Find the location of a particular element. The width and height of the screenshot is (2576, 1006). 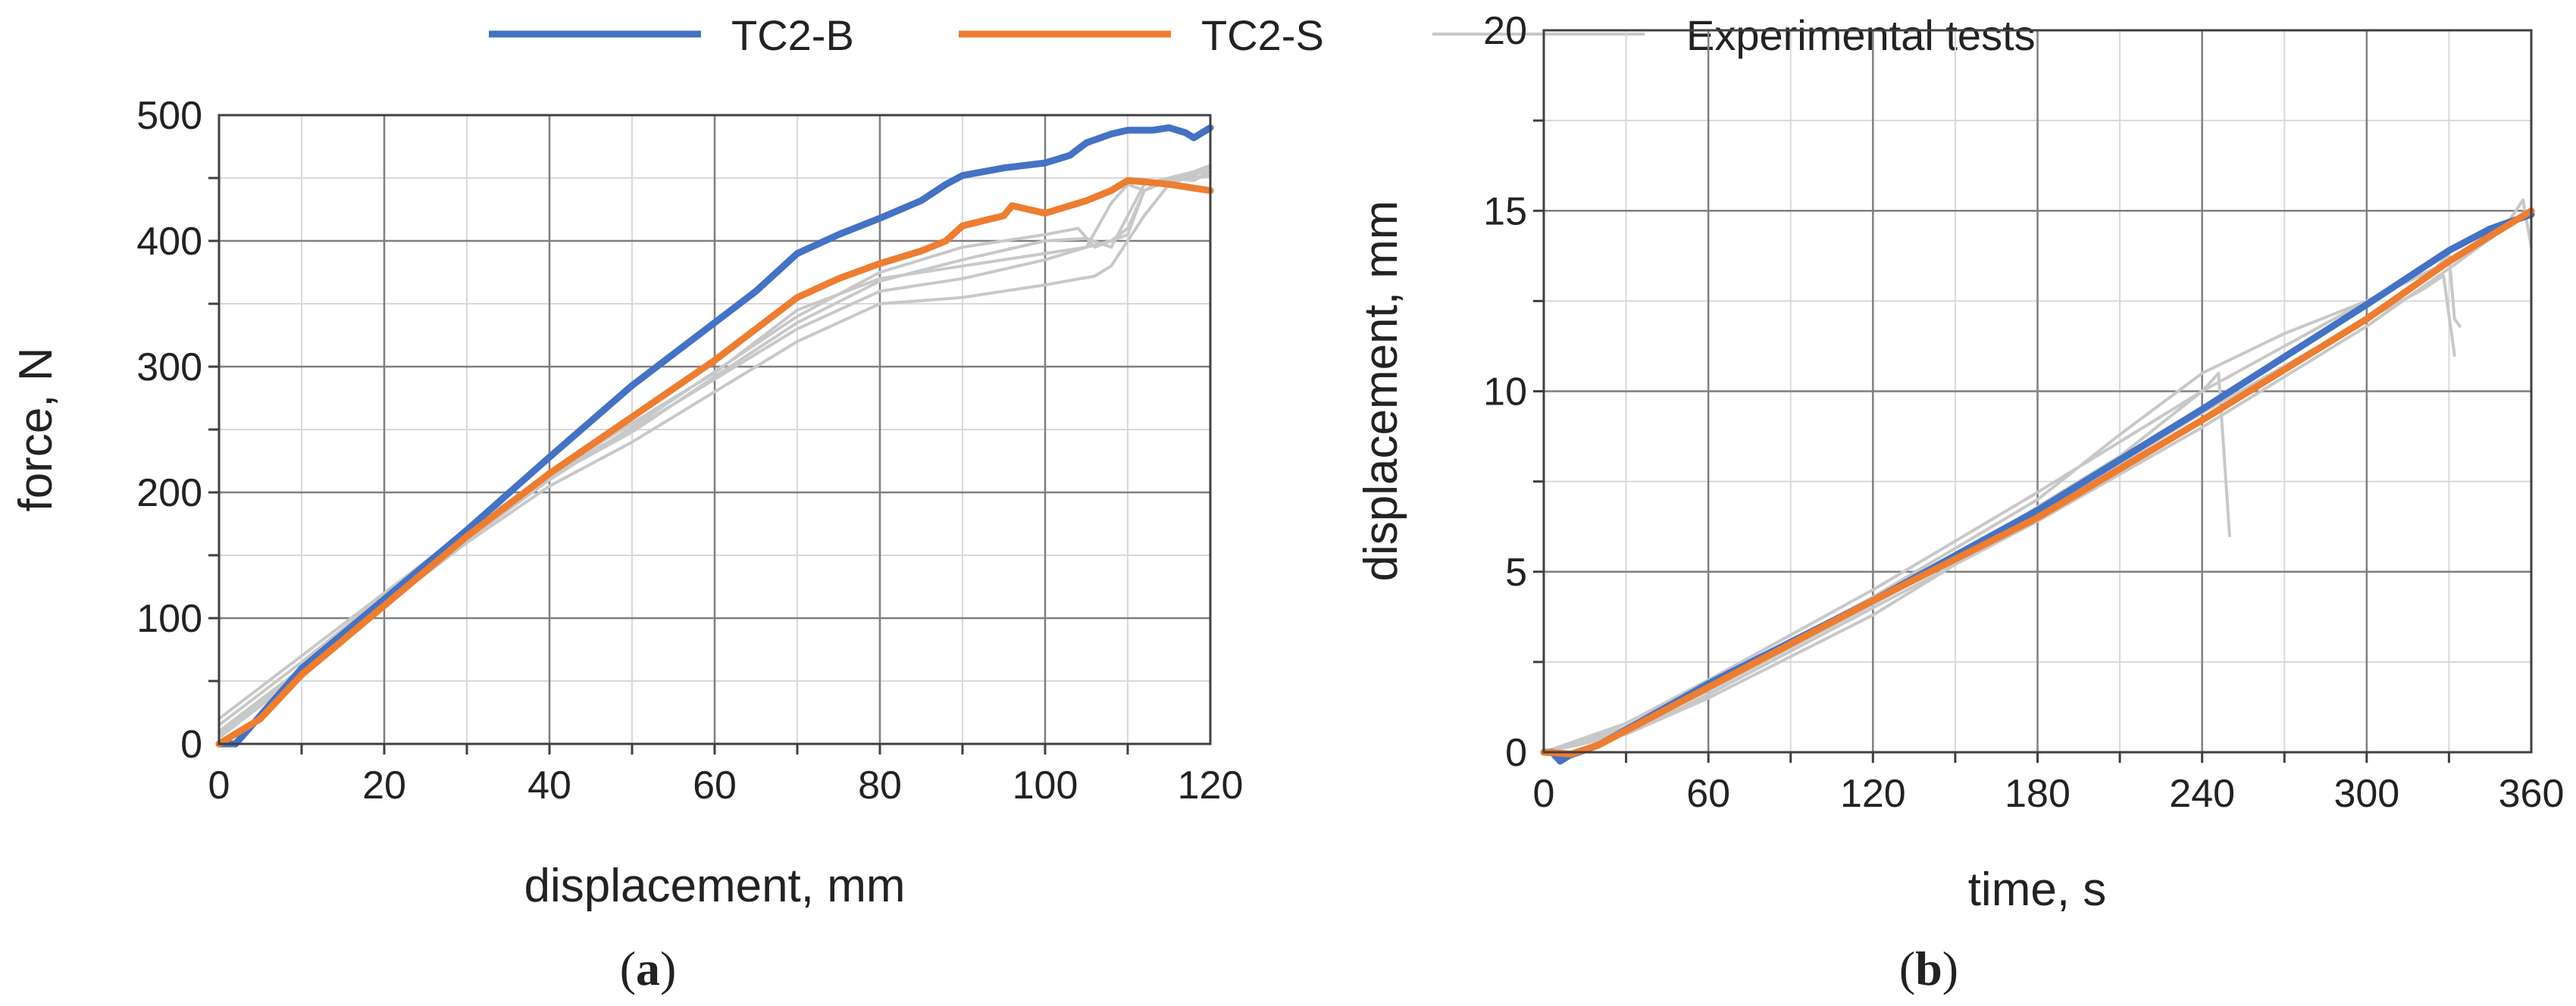

panel-b-x-tick-label-0: 0 is located at coordinates (1544, 794).